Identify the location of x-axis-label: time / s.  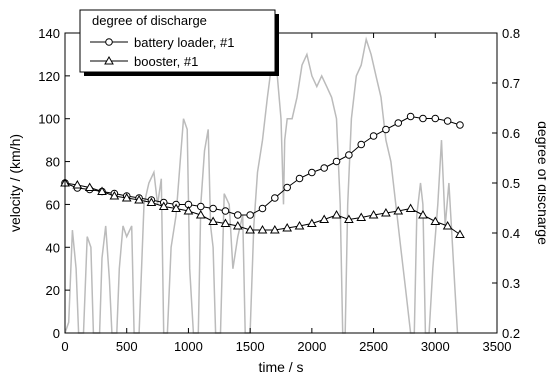
(280, 367).